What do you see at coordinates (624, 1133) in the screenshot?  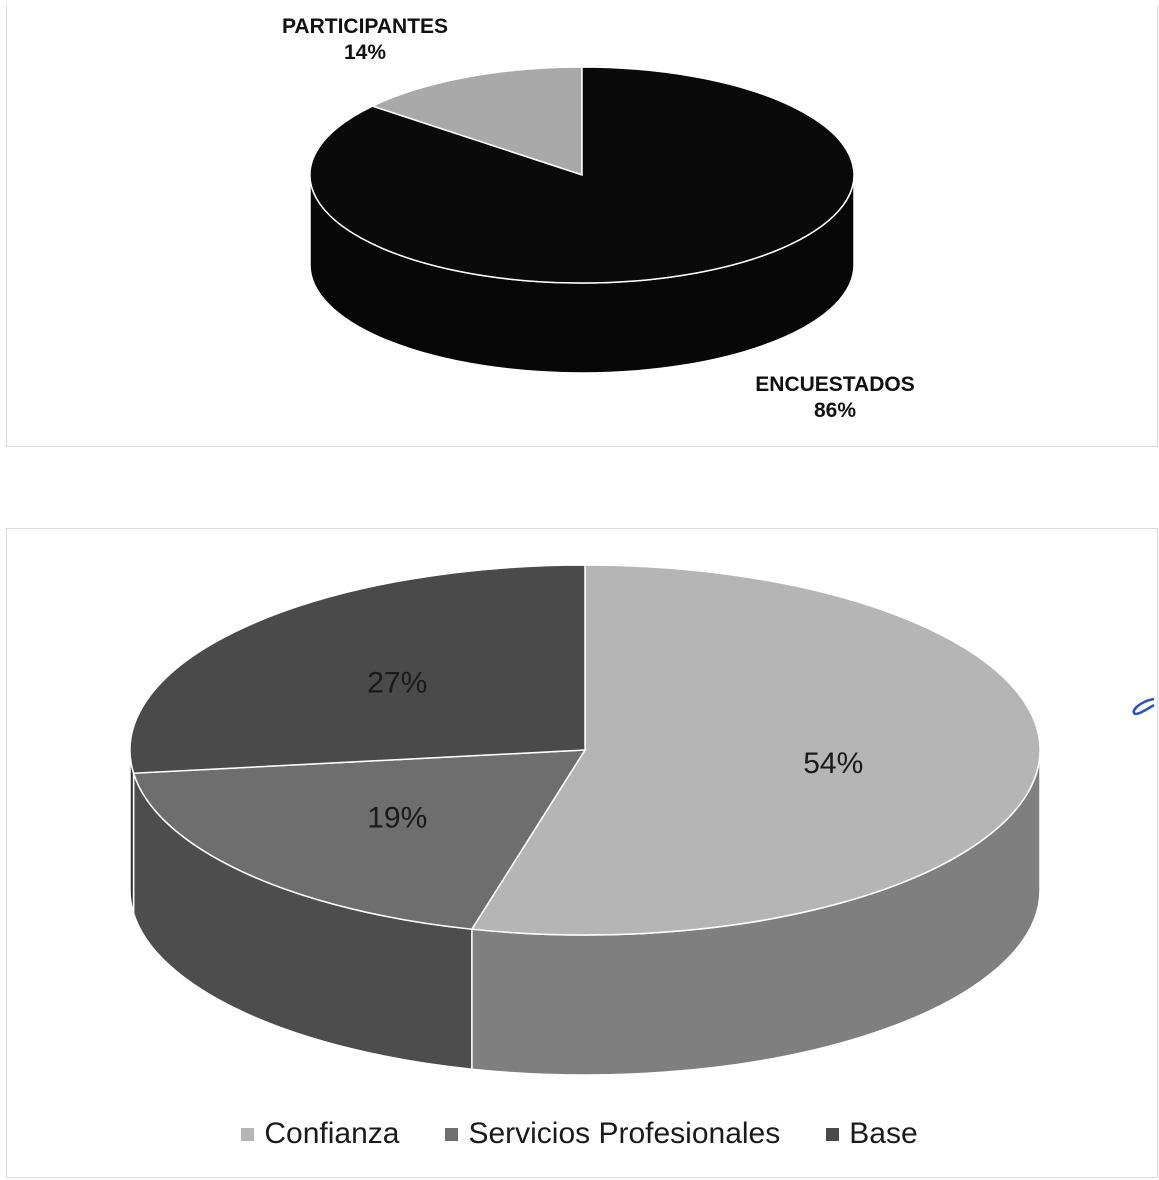 I see `legend-label-servicios: Servicios Profesionales` at bounding box center [624, 1133].